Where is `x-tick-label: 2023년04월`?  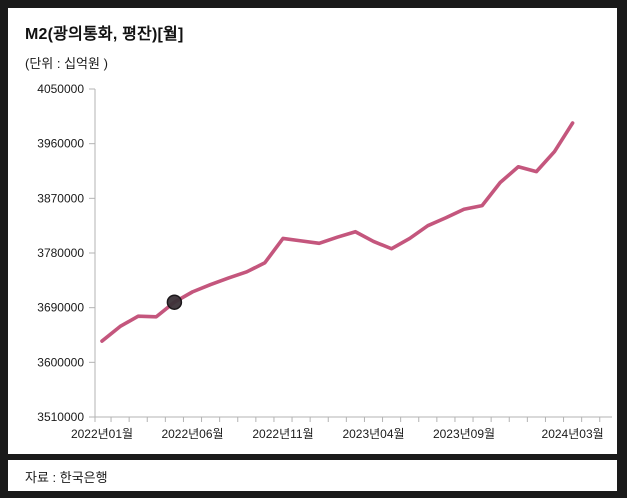
x-tick-label: 2023년04월 is located at coordinates (373, 434).